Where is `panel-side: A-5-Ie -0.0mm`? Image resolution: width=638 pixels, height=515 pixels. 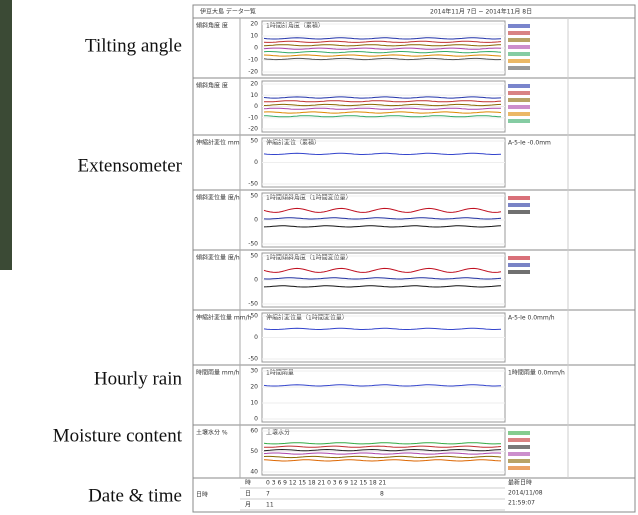 panel-side: A-5-Ie -0.0mm is located at coordinates (529, 143).